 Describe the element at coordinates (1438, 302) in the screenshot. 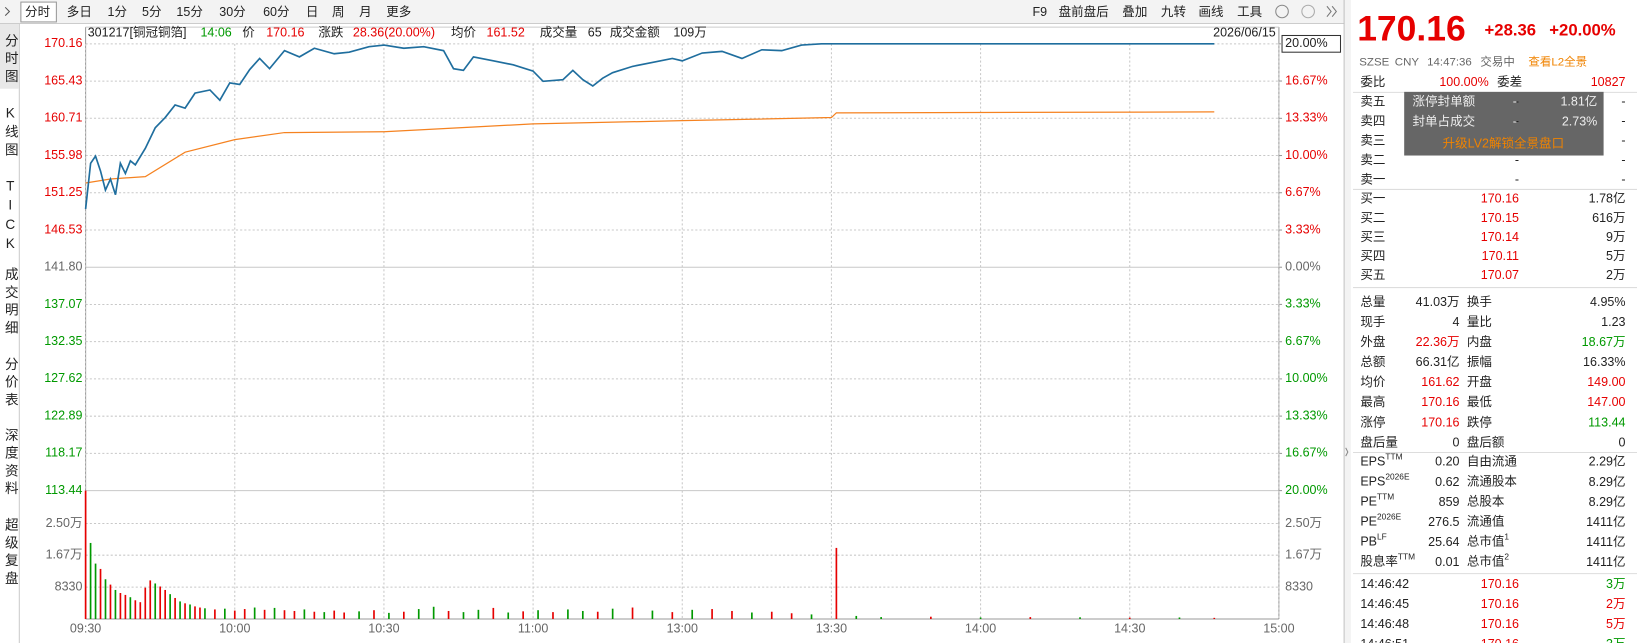

I see `stat-value: 41.03万` at that location.